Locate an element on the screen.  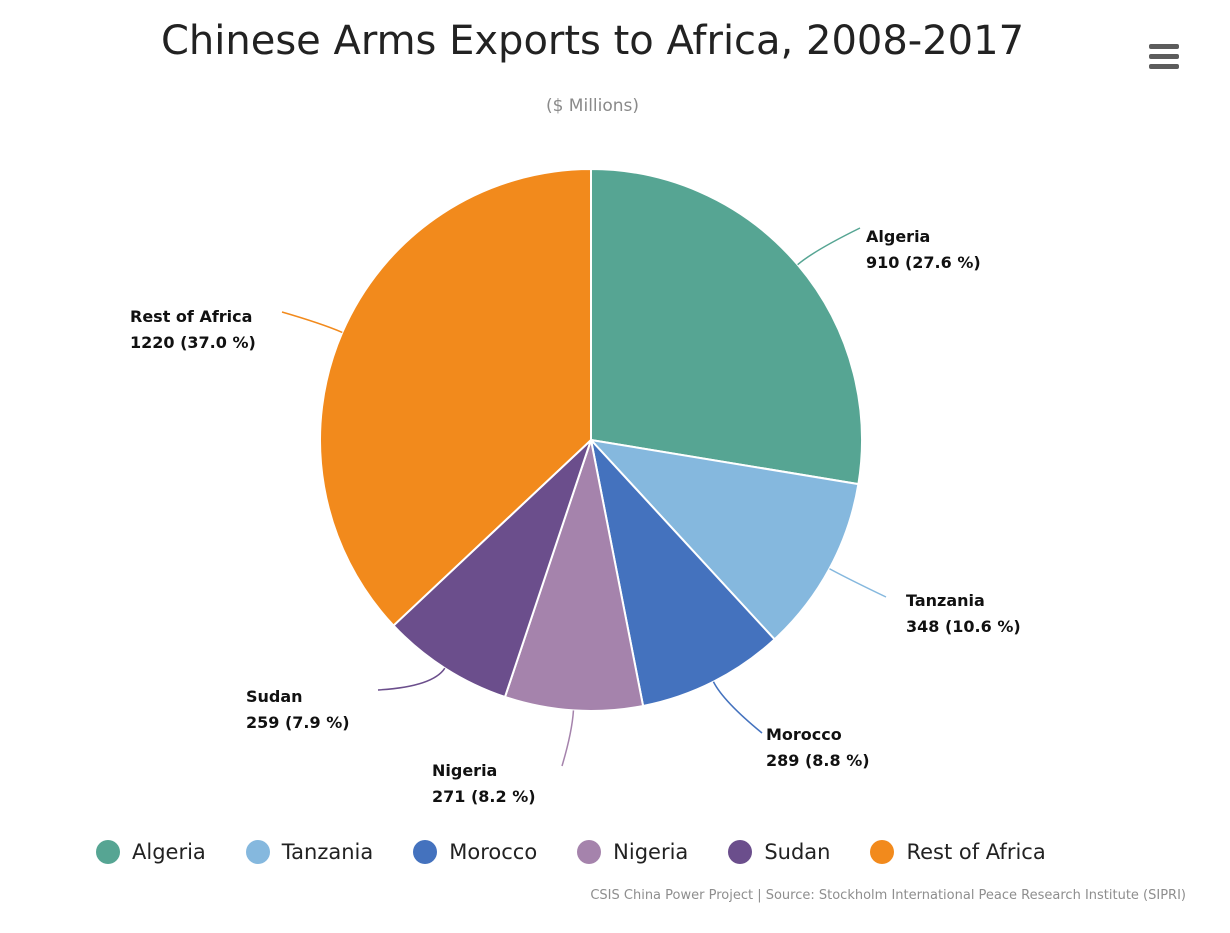
connector-line-nigeria is located at coordinates (568, 738).